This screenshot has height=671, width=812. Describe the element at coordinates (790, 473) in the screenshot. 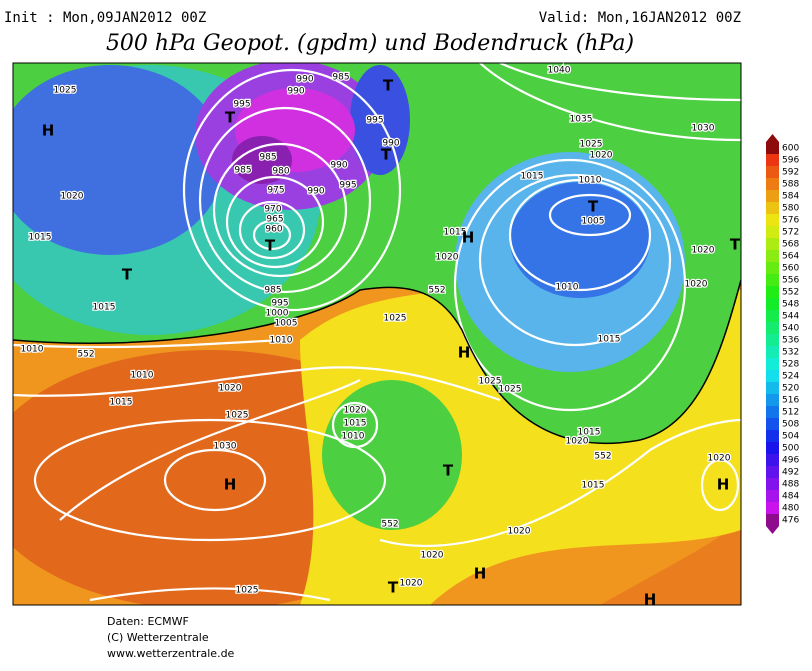

I see `colorbar-label: 492` at that location.